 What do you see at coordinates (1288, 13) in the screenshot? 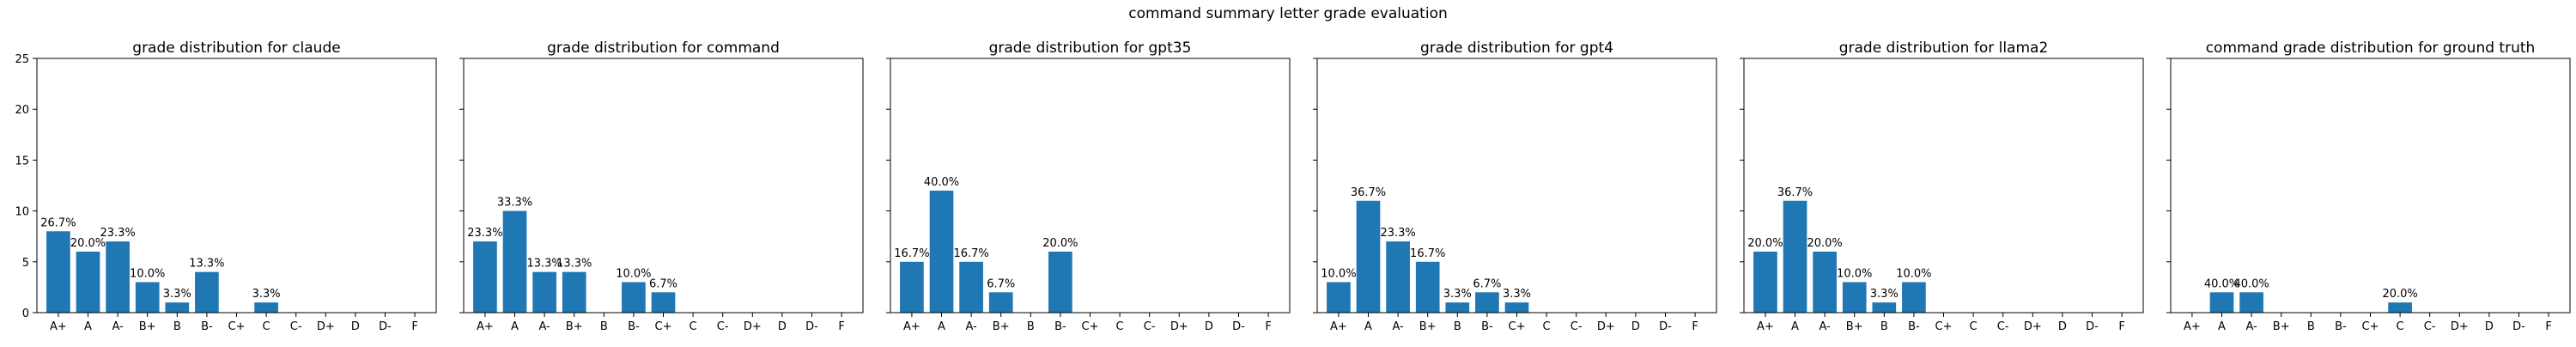
I see `figure-suptitle: command summary letter grade evaluation` at bounding box center [1288, 13].